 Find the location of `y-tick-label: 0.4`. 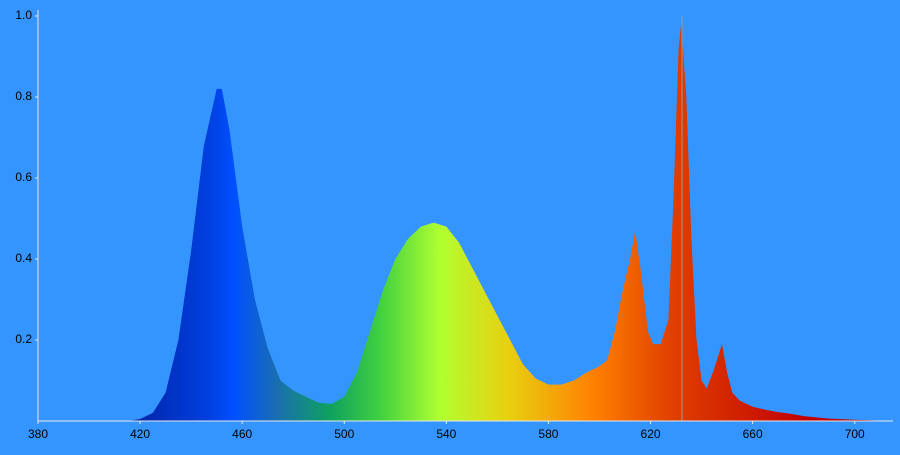

y-tick-label: 0.4 is located at coordinates (23, 258).